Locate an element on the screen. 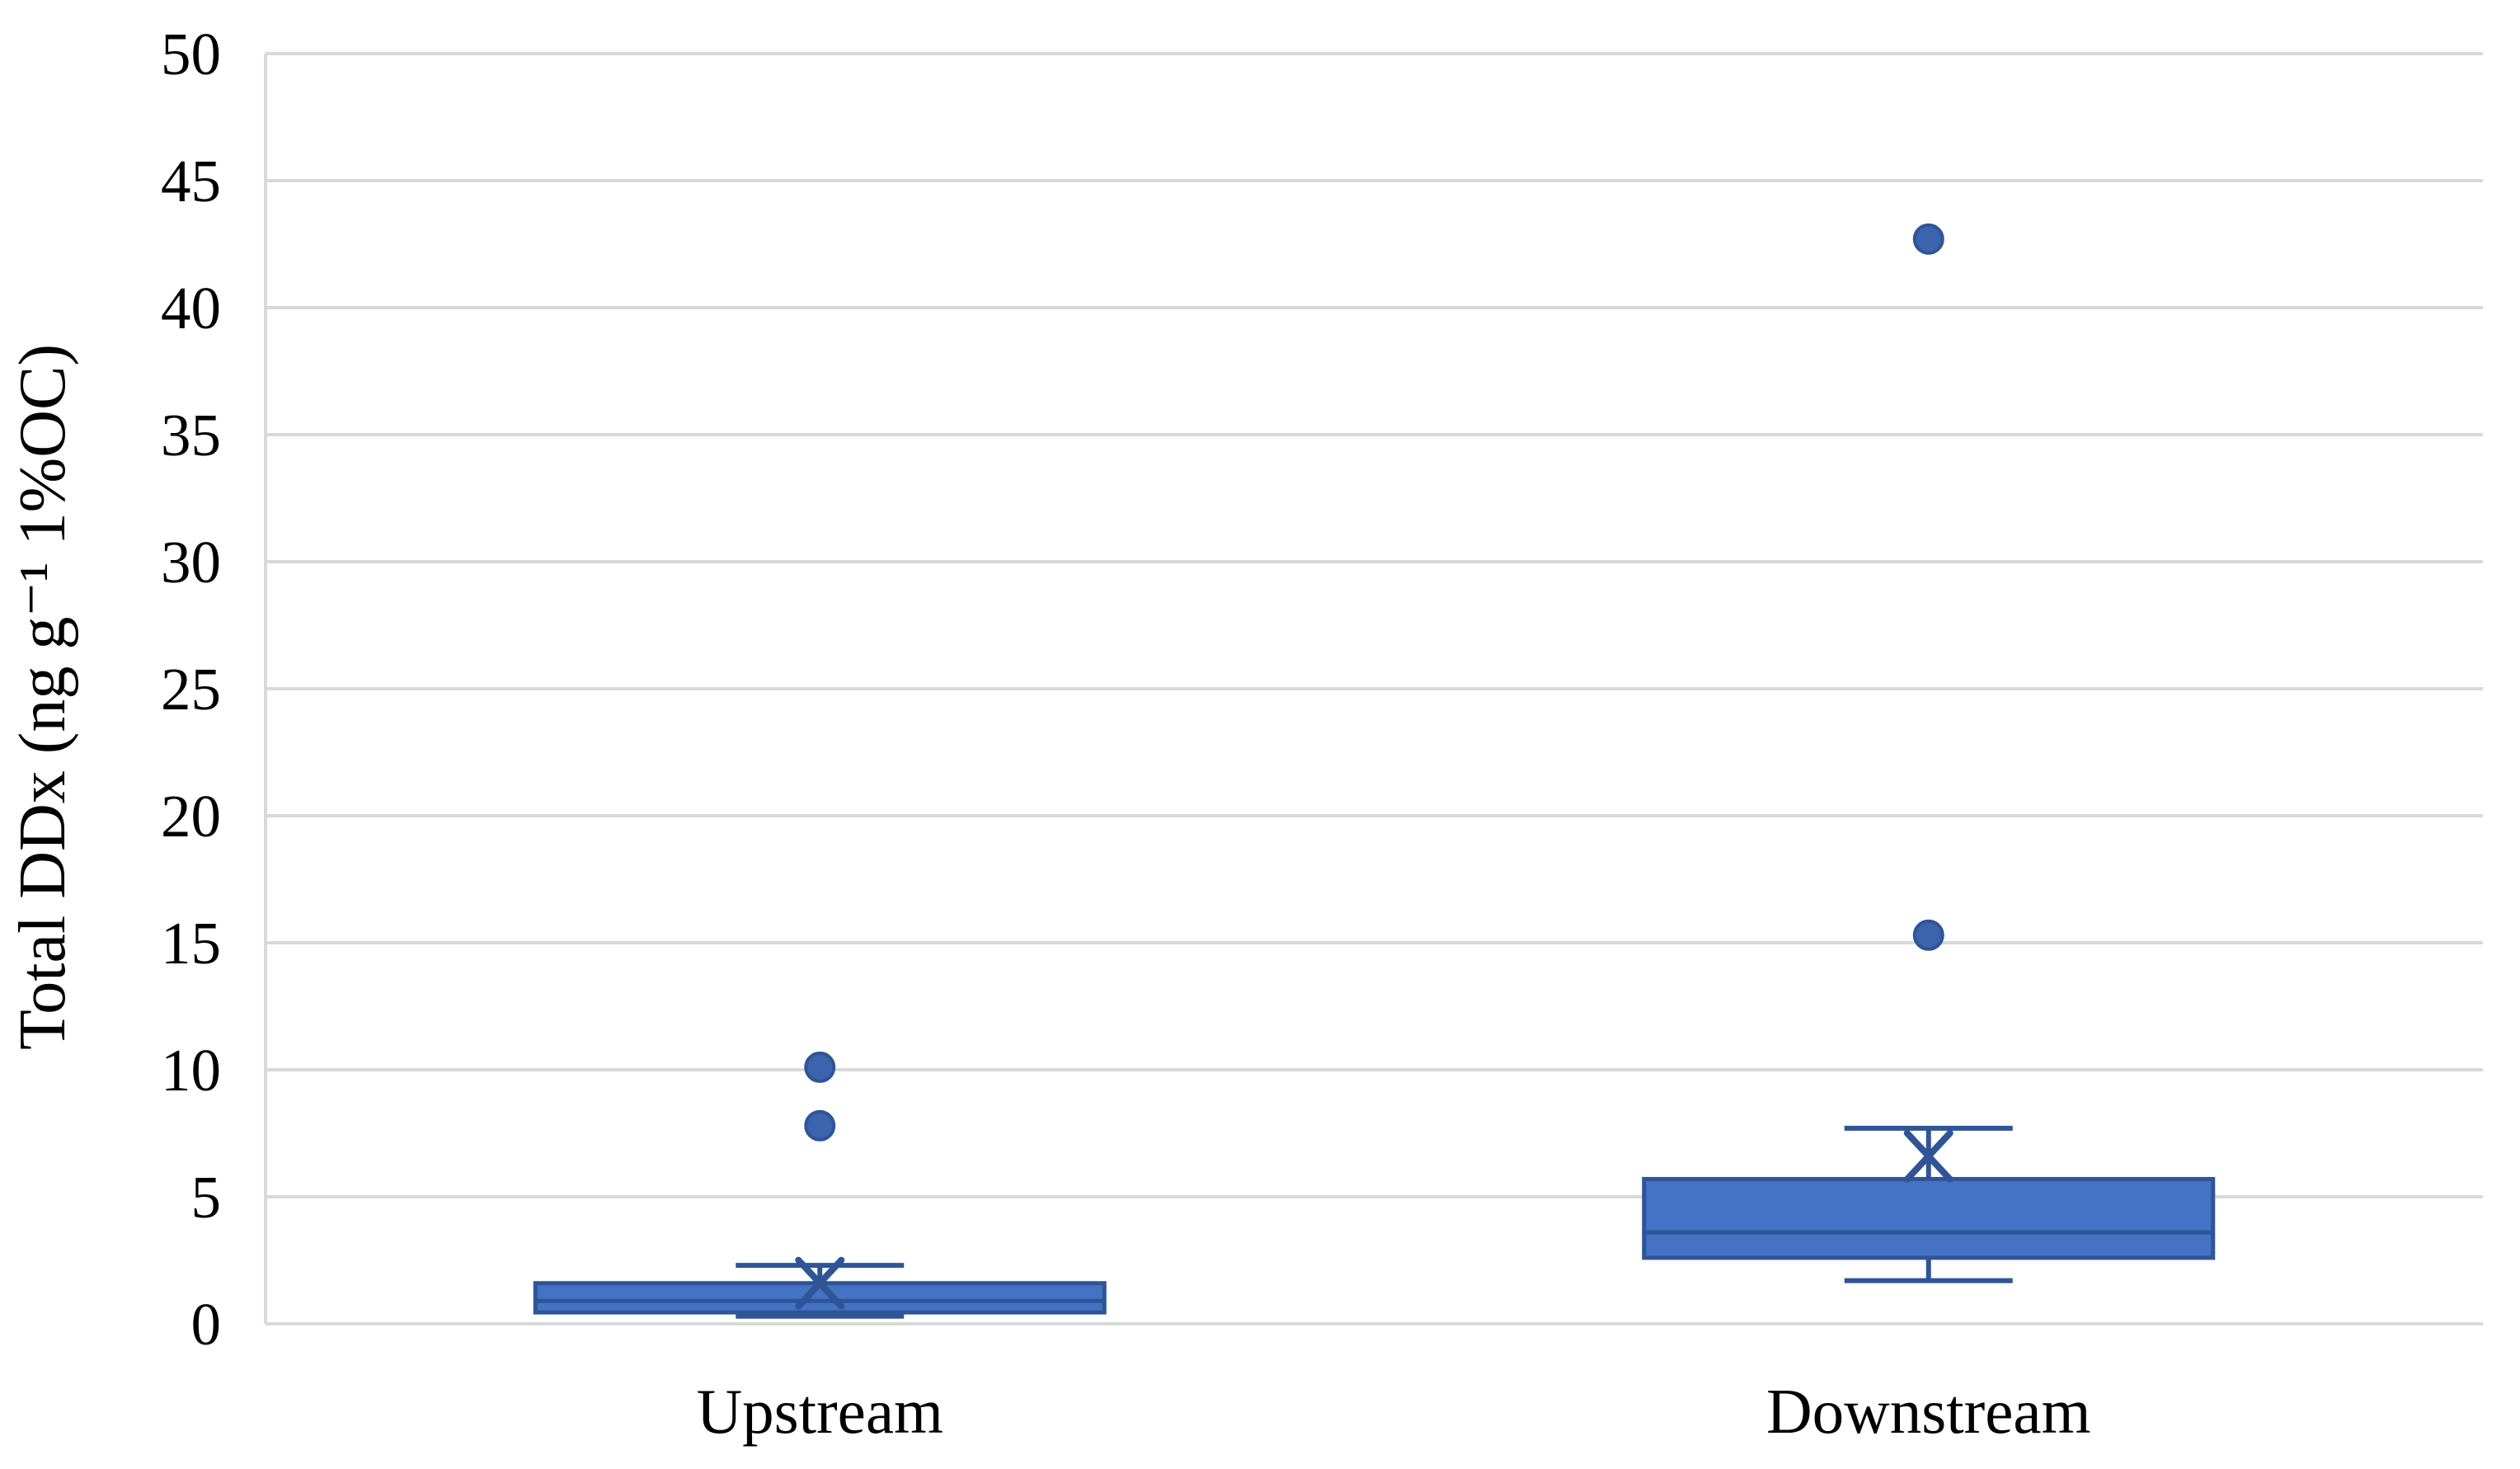 The width and height of the screenshot is (2520, 1469). y-tick-label-20: 20 is located at coordinates (191, 817).